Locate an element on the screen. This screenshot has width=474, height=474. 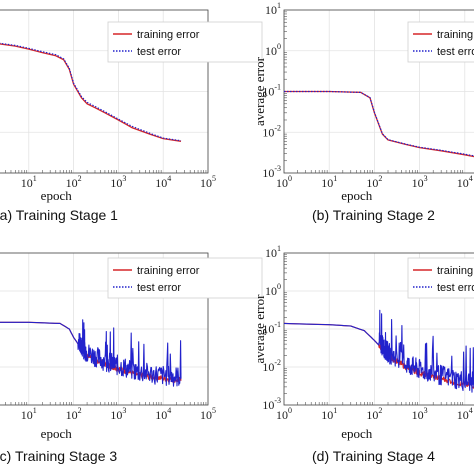
panel-caption: (c) Training Stage 3 is located at coordinates (58, 456).